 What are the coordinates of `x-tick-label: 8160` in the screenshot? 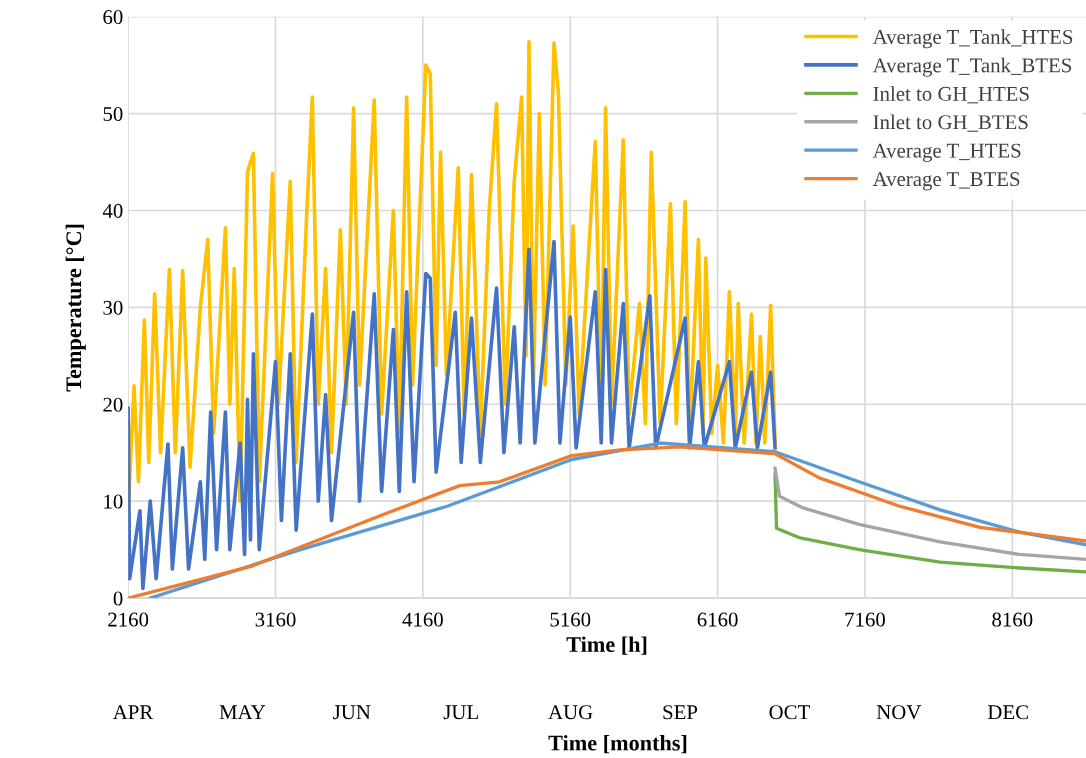 It's located at (1012, 619).